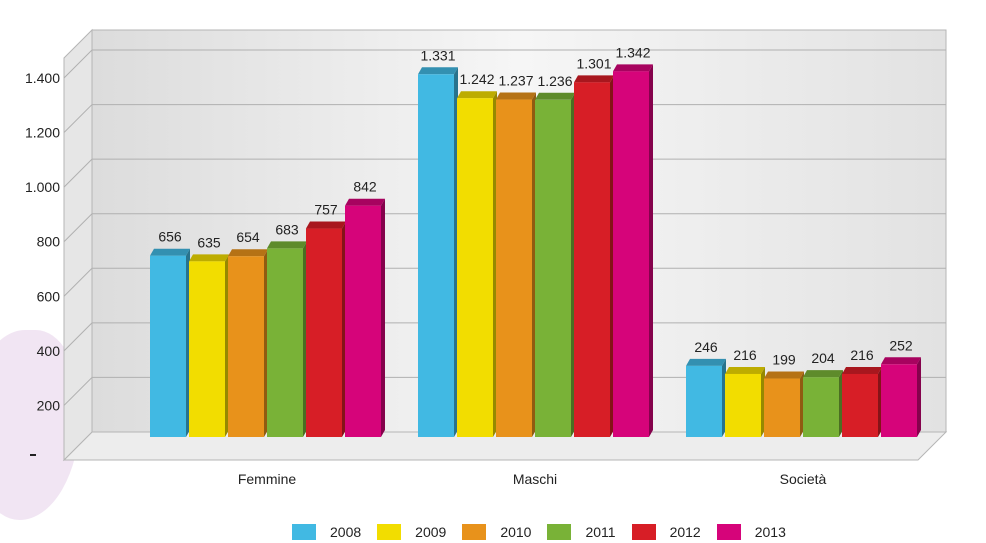 Image resolution: width=986 pixels, height=543 pixels. I want to click on bar-maschi-2008, so click(438, 252).